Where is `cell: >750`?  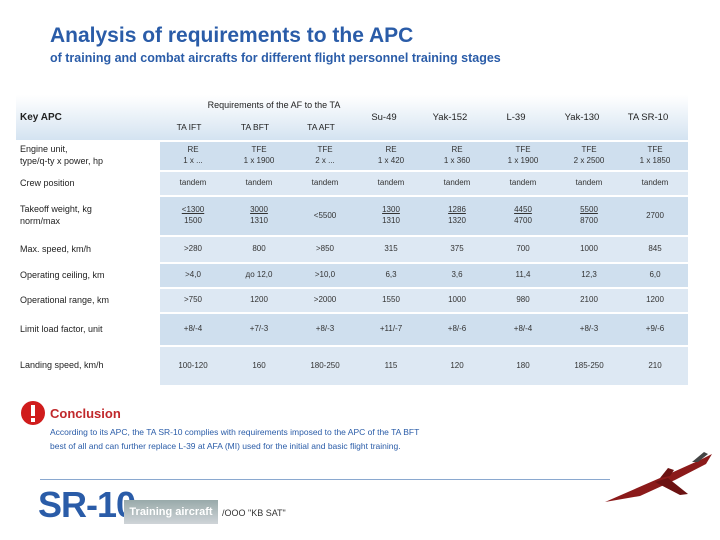
cell: >750 is located at coordinates (193, 299).